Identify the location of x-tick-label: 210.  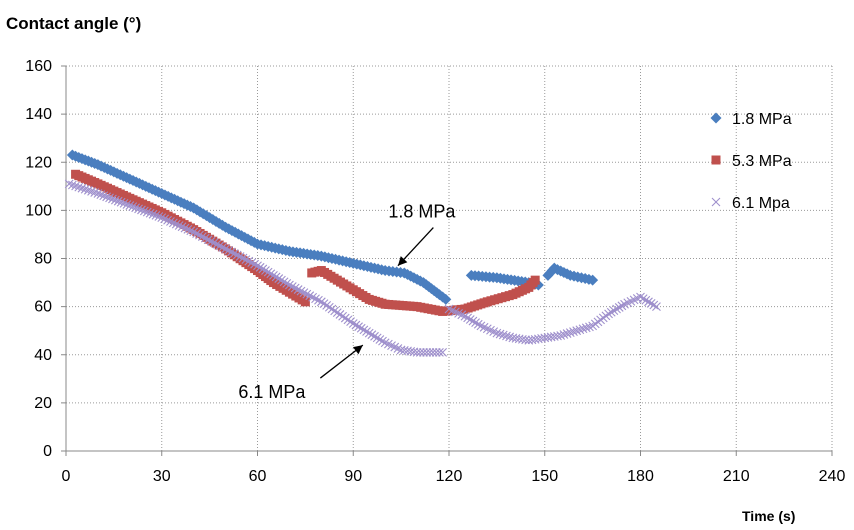
(736, 476).